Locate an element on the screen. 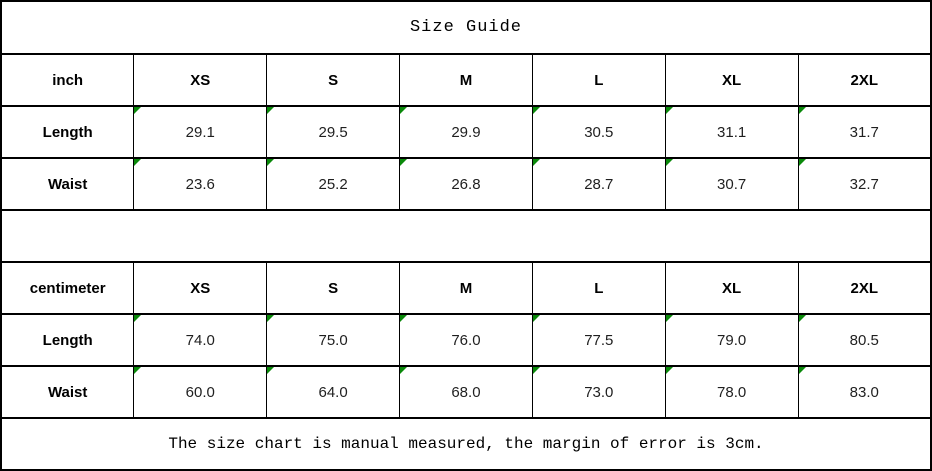 This screenshot has height=471, width=932. size-value: 26.8 is located at coordinates (466, 184).